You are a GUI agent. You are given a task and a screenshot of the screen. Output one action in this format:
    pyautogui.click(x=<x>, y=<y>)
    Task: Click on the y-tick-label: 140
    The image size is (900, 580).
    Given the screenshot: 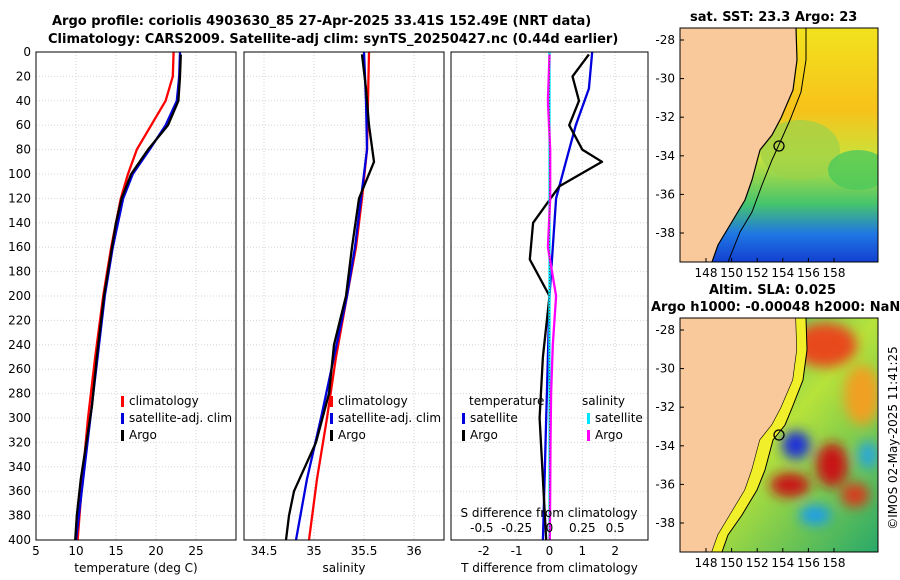 What is the action you would take?
    pyautogui.click(x=19, y=223)
    